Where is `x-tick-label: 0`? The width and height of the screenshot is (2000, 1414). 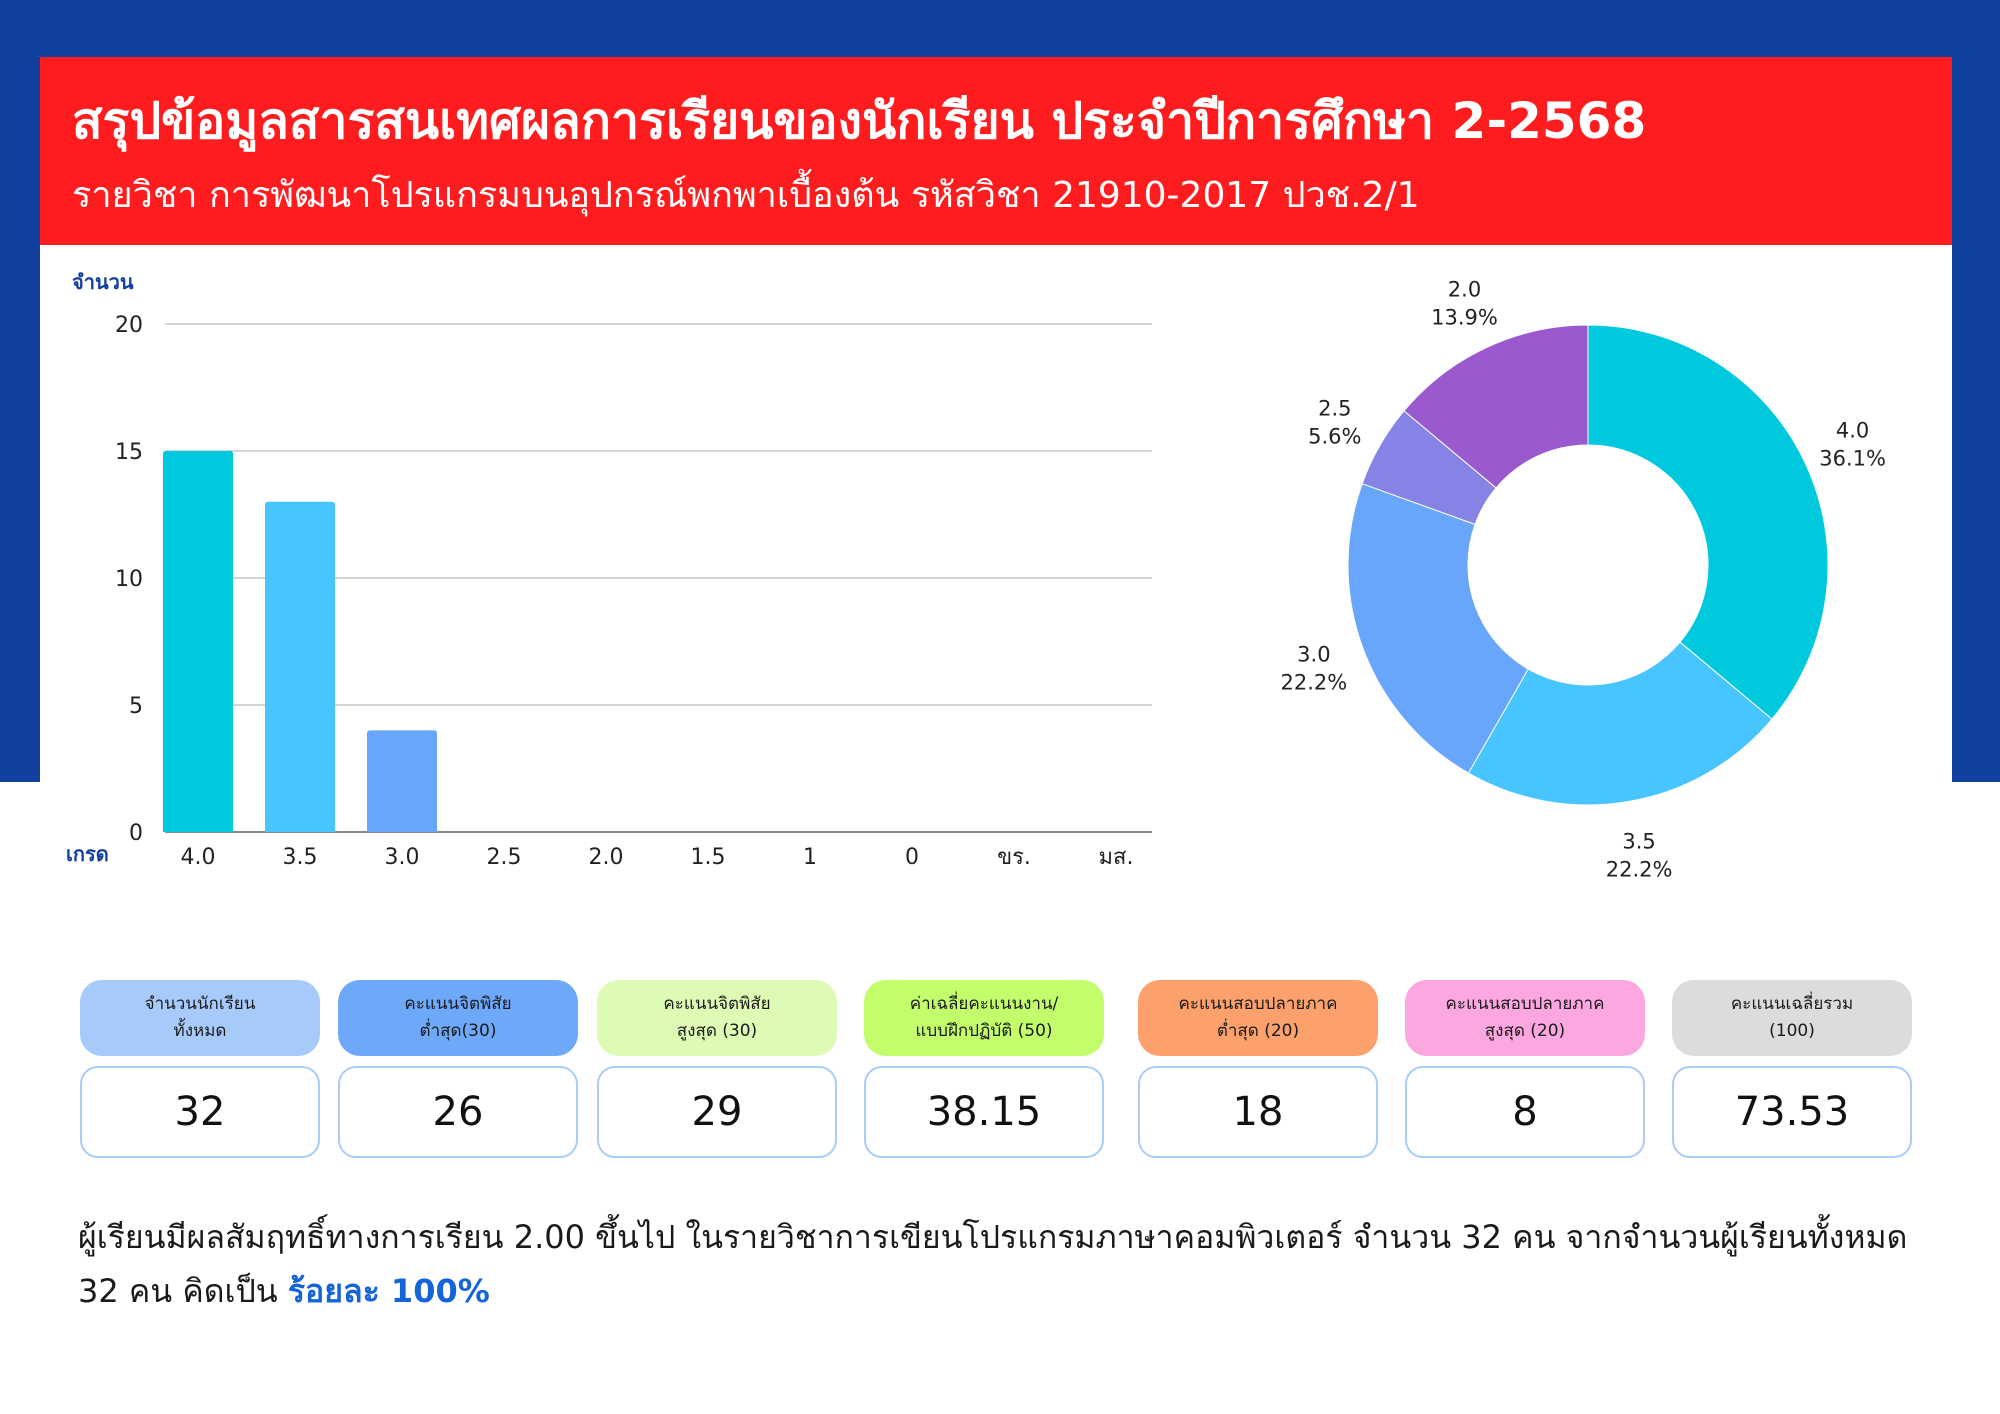 x-tick-label: 0 is located at coordinates (912, 857).